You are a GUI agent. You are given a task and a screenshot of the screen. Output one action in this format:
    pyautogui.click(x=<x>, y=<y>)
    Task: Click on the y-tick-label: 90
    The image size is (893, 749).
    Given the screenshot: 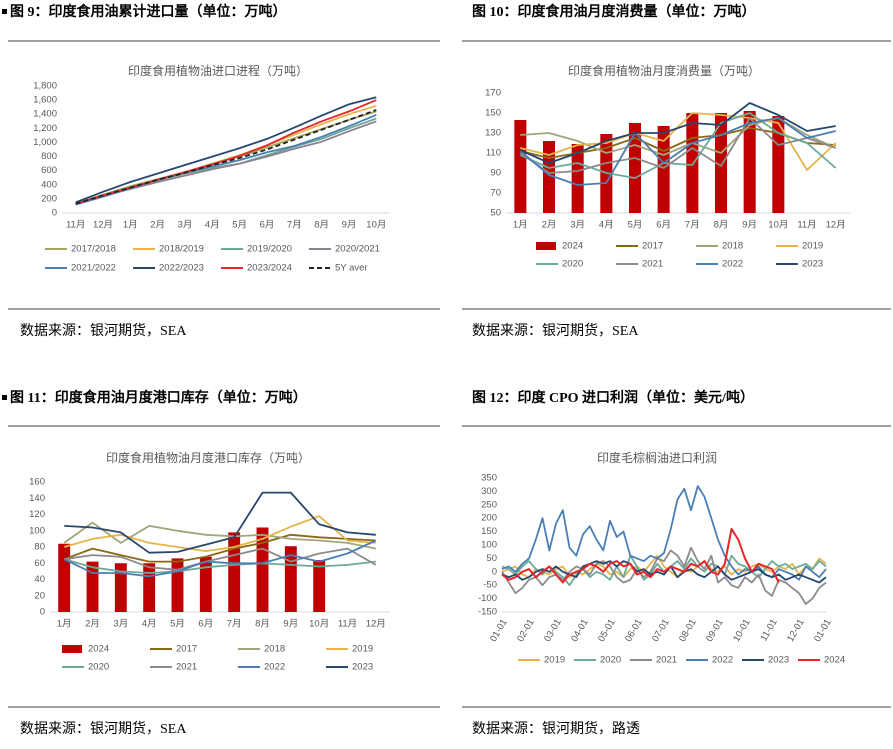 What is the action you would take?
    pyautogui.click(x=495, y=173)
    